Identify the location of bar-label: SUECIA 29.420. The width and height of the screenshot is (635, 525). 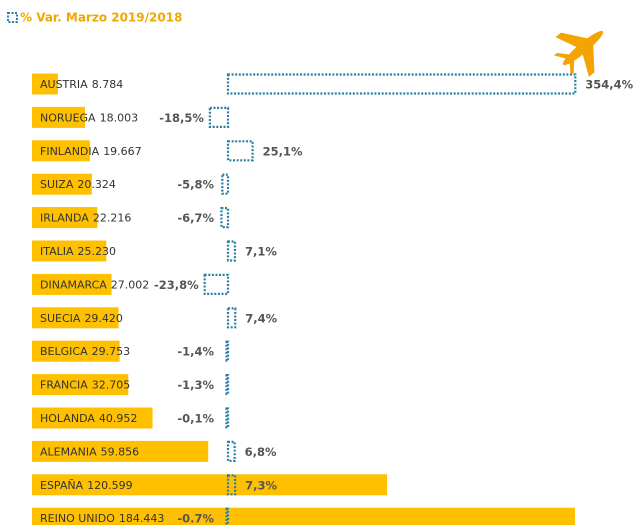
(81, 318).